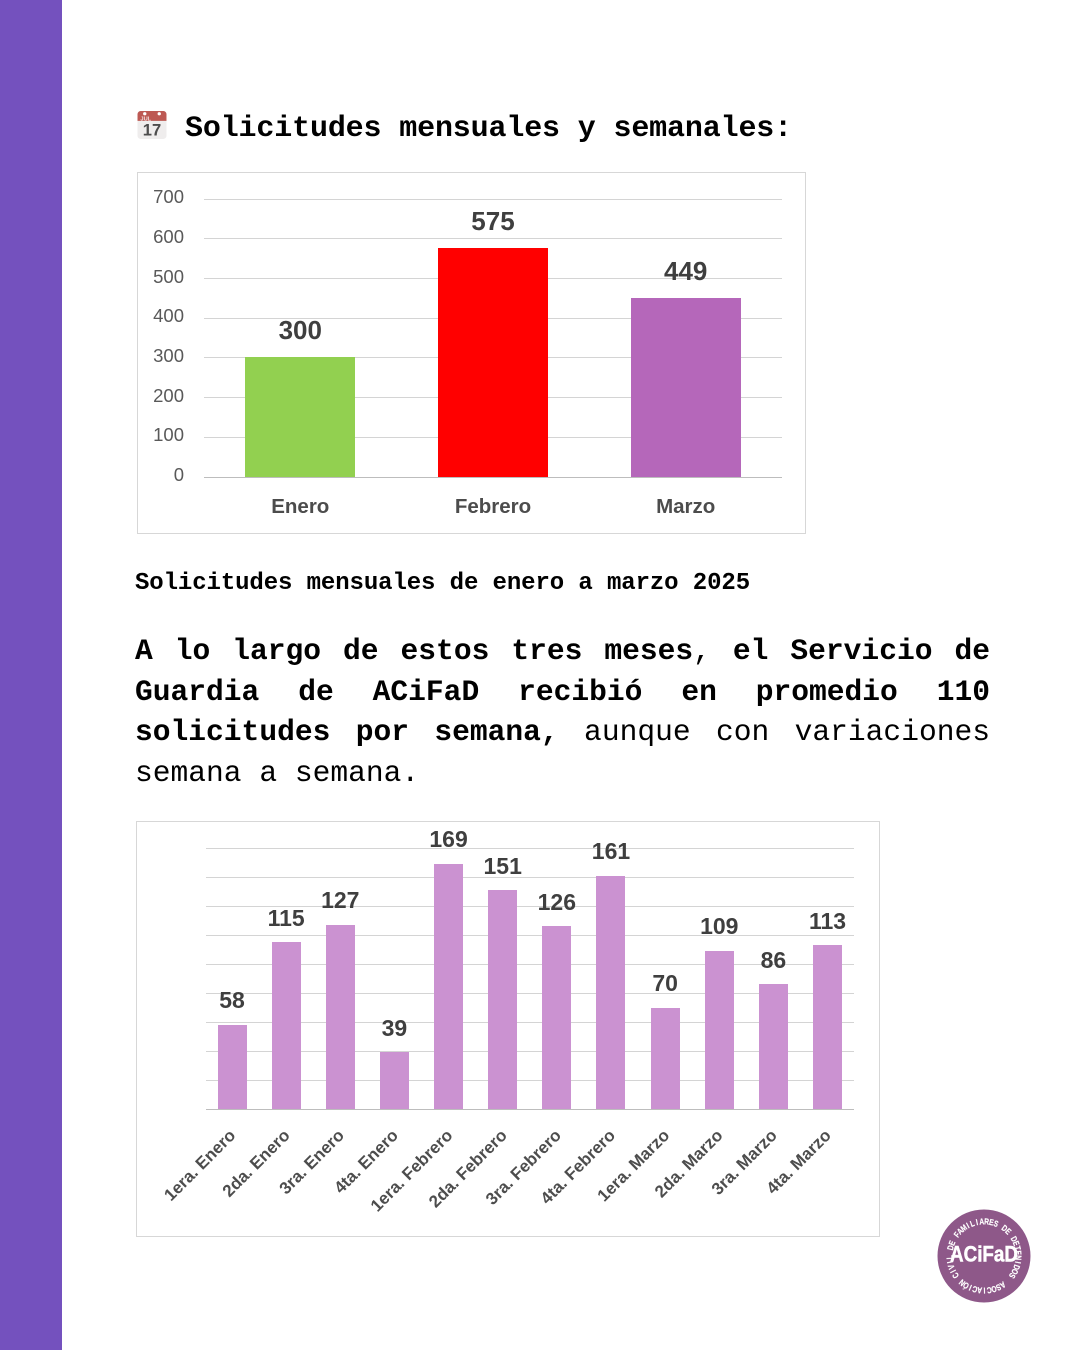 The width and height of the screenshot is (1080, 1350). Describe the element at coordinates (1017, 1248) in the screenshot. I see `svg-text: T` at that location.